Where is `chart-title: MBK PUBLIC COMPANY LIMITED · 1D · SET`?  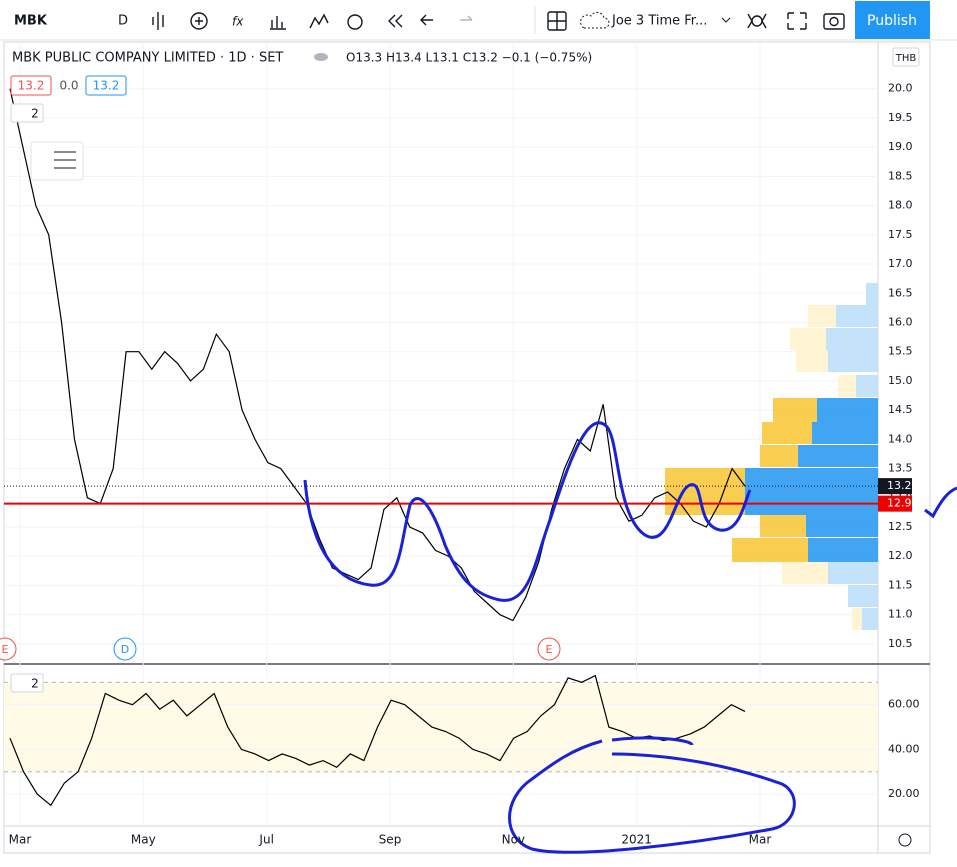
chart-title: MBK PUBLIC COMPANY LIMITED · 1D · SET is located at coordinates (147, 58).